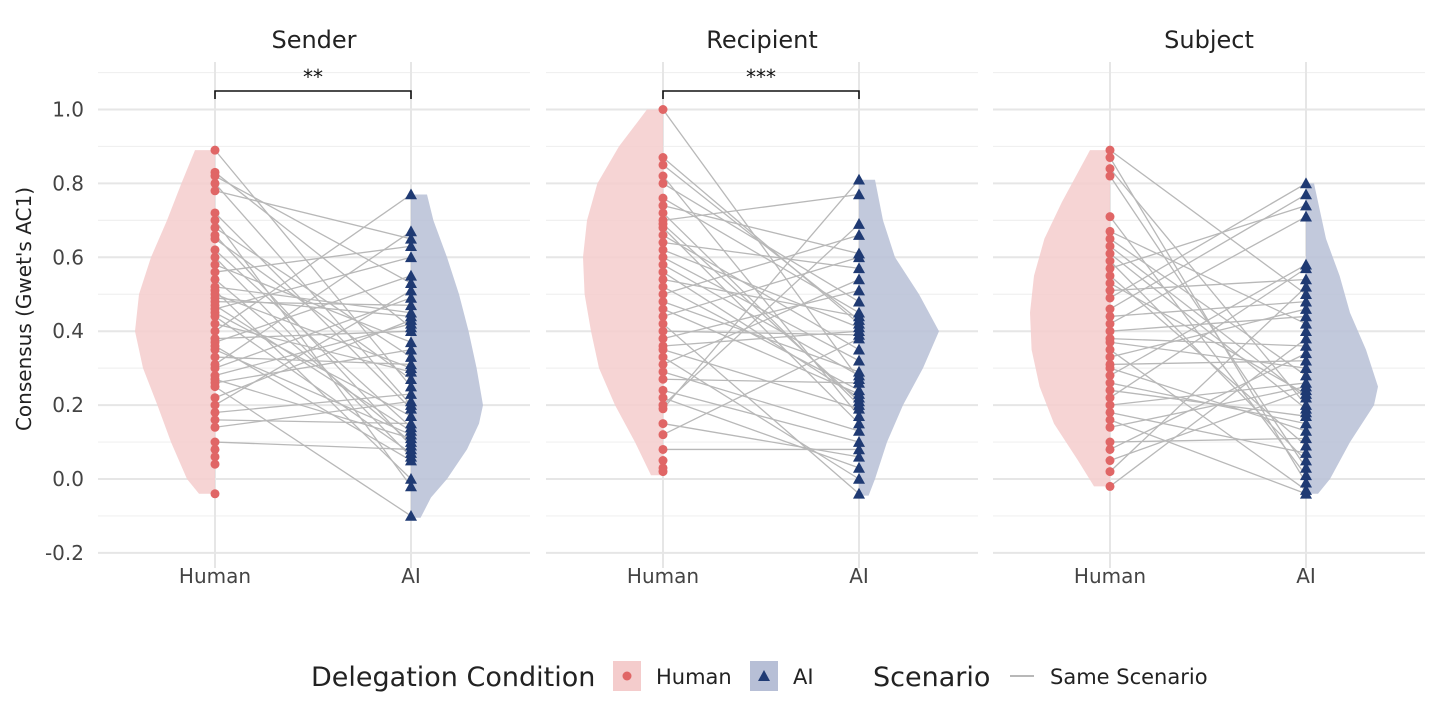 This screenshot has height=720, width=1440. I want to click on legend-label-same-scenario: Same Scenario, so click(1129, 677).